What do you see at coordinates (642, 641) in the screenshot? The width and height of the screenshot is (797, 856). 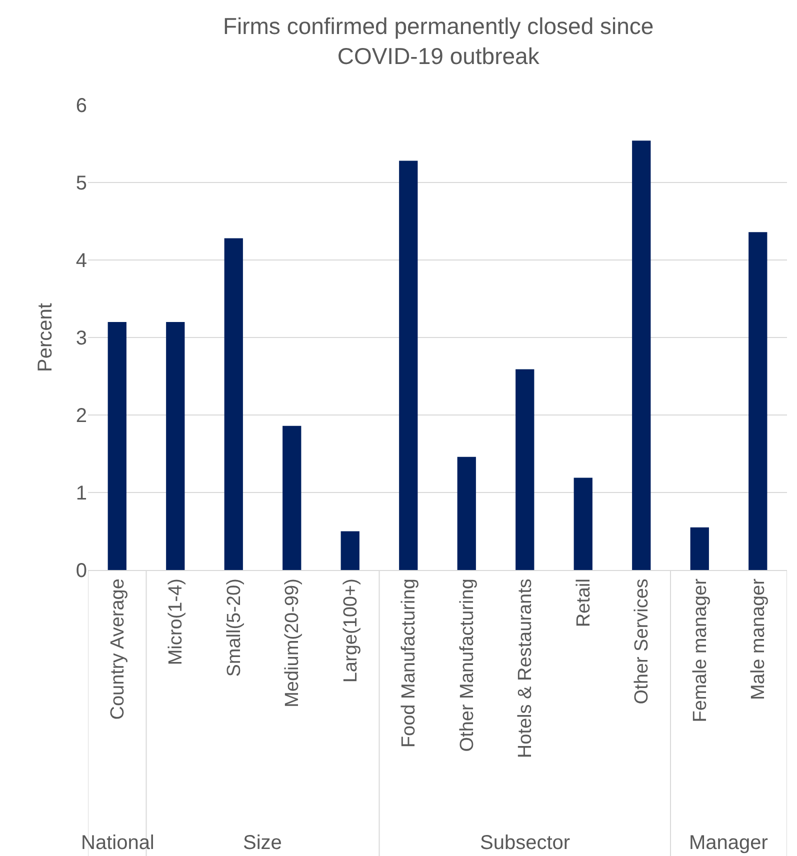 I see `x-tick-label: Other Services` at bounding box center [642, 641].